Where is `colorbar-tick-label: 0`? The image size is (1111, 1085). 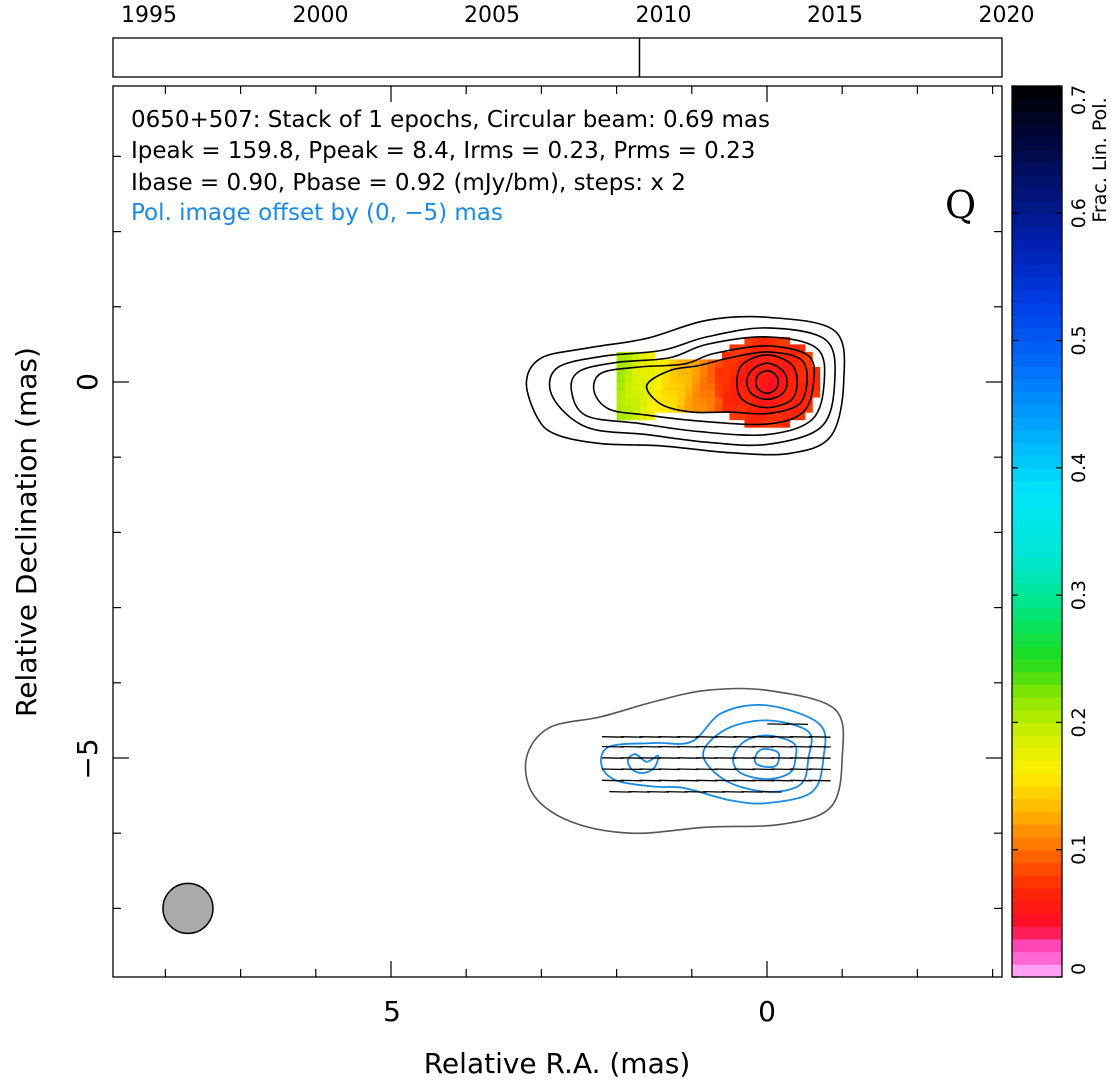 colorbar-tick-label: 0 is located at coordinates (1079, 969).